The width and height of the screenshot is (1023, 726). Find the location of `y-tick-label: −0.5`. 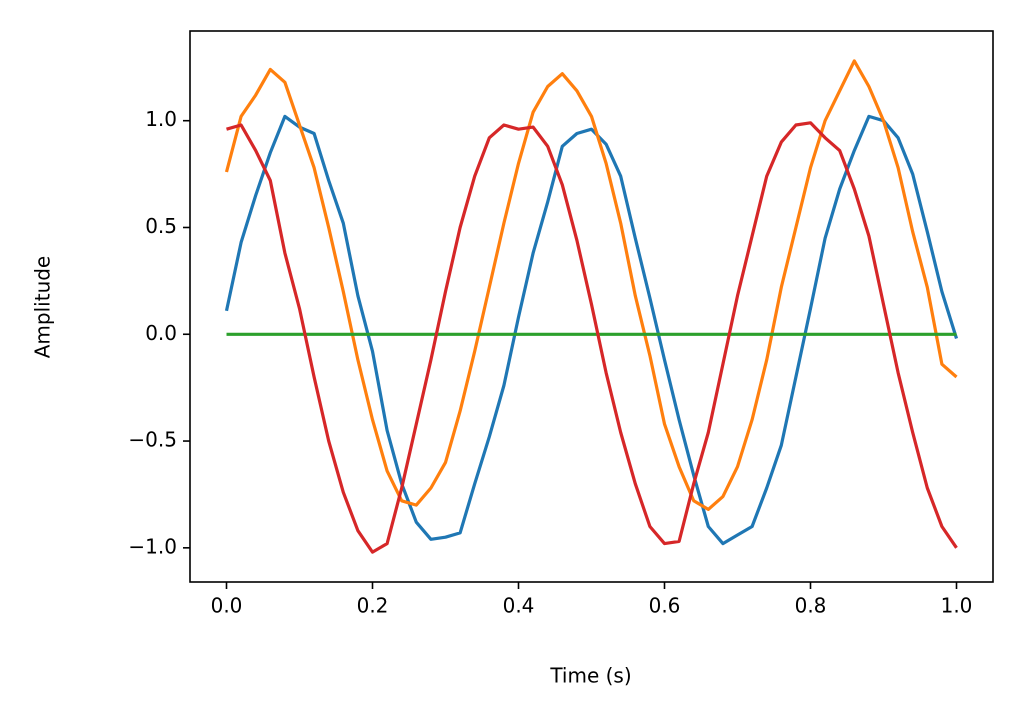

y-tick-label: −0.5 is located at coordinates (152, 440).